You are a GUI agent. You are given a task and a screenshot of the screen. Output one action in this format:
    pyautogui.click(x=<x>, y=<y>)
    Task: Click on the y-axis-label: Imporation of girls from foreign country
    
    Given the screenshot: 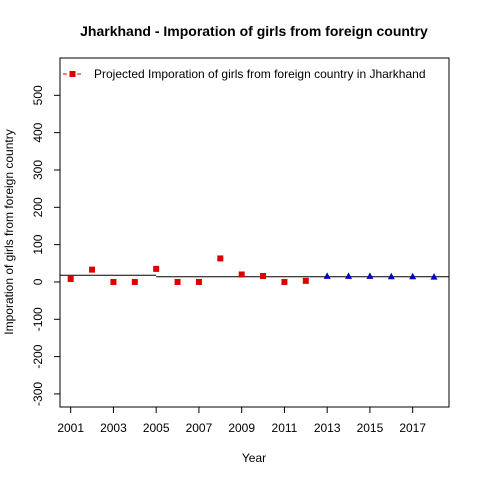 What is the action you would take?
    pyautogui.click(x=9, y=231)
    